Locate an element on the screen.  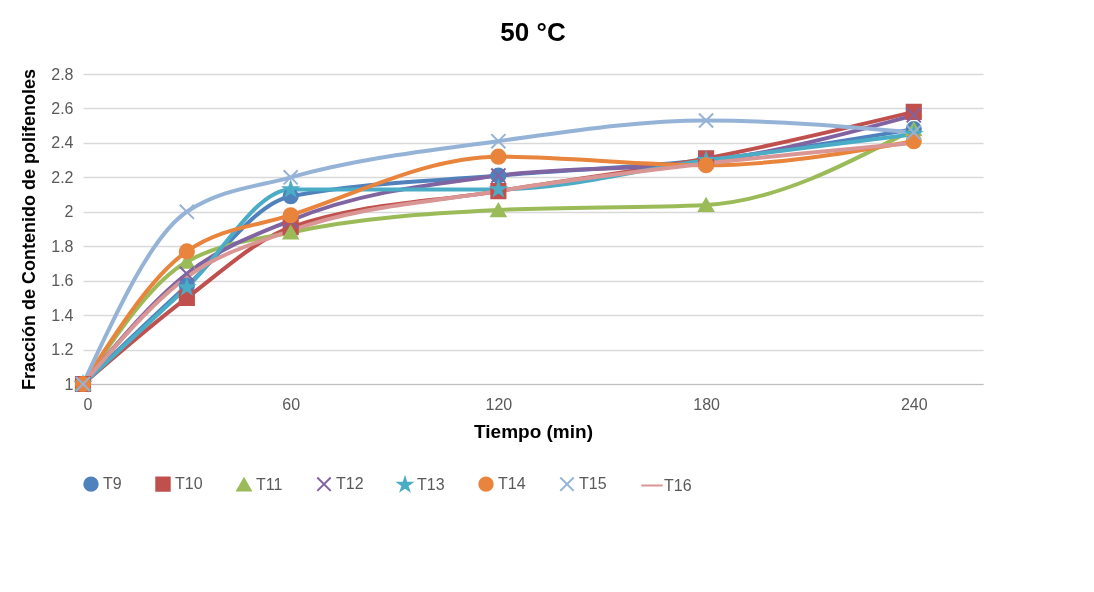
y-tick-label: 1.4 is located at coordinates (62, 315).